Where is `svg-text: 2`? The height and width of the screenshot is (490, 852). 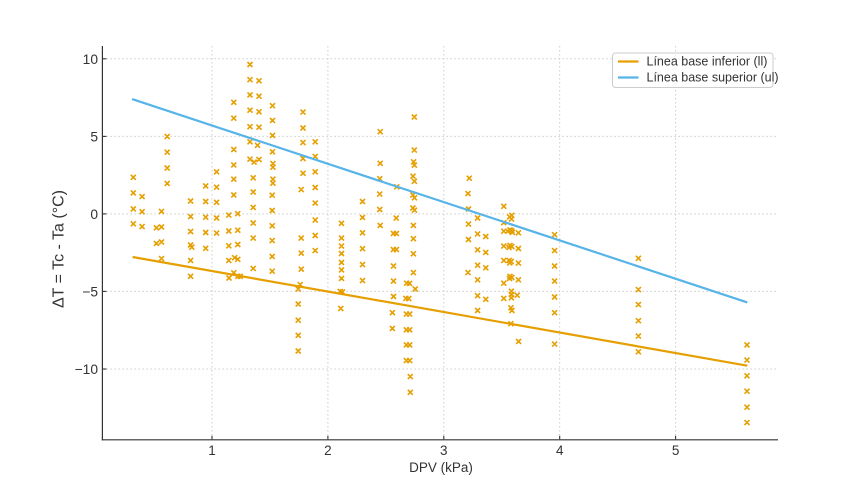
svg-text: 2 is located at coordinates (328, 450).